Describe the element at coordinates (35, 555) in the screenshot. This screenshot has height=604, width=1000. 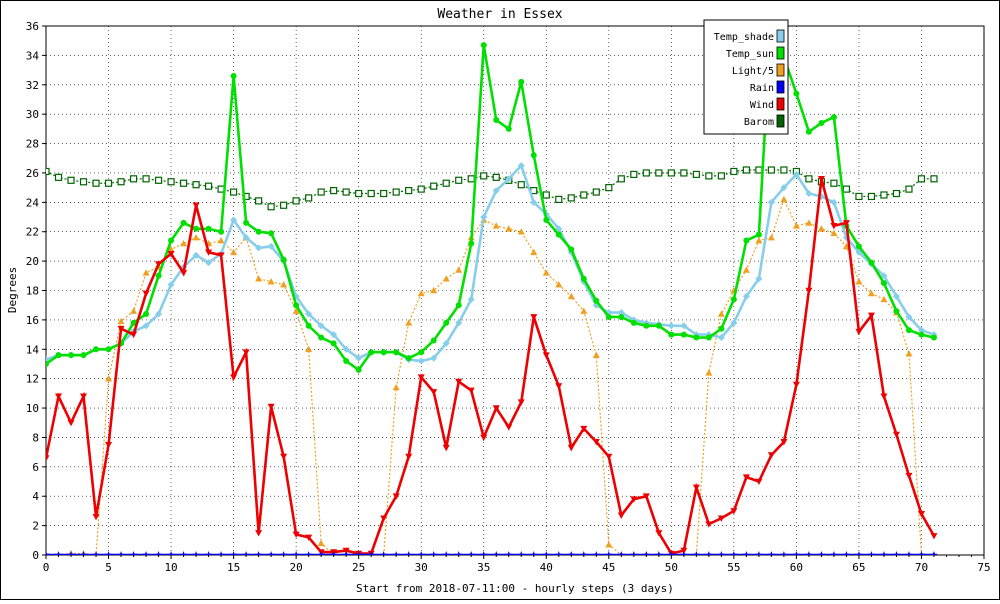
I see `y-tick-label: 0` at that location.